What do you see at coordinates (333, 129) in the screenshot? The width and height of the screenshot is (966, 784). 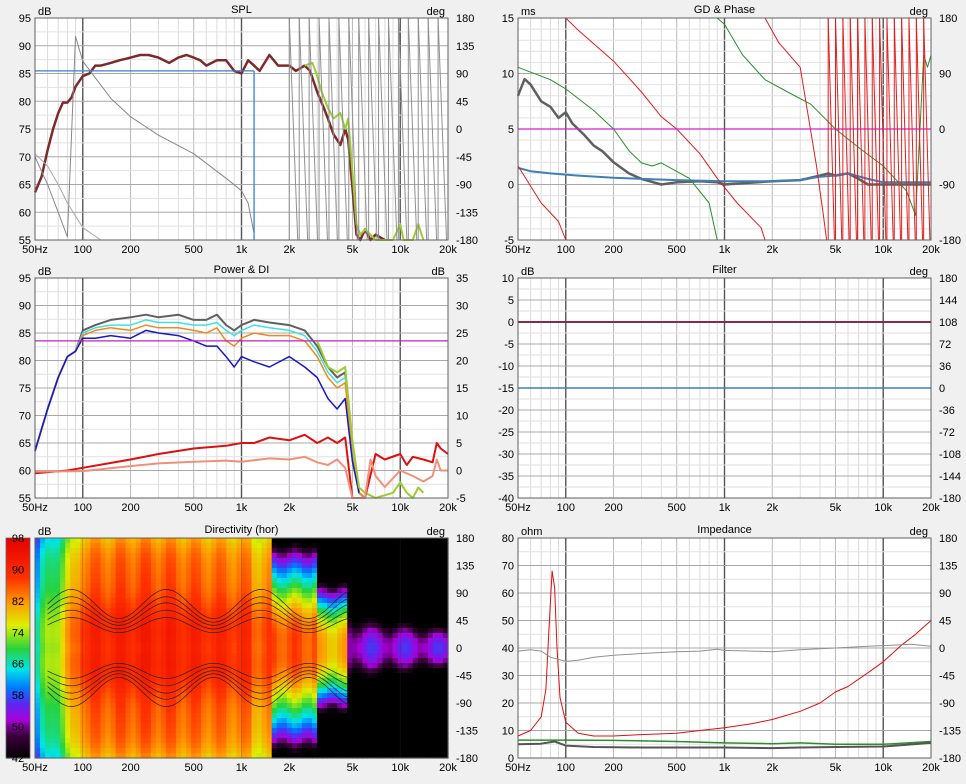 I see `phase-wrap-line` at bounding box center [333, 129].